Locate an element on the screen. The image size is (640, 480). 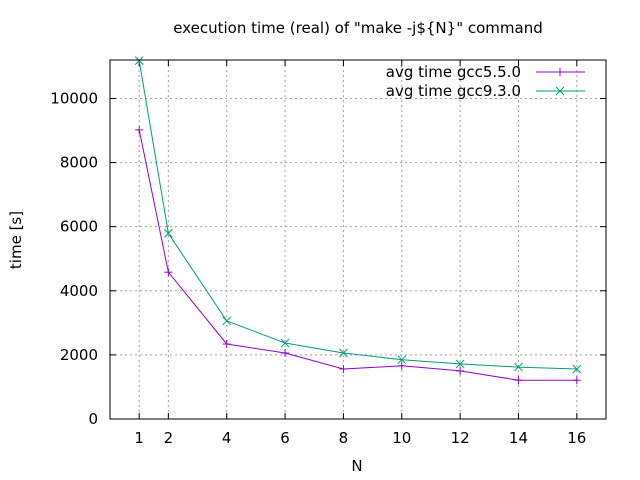
x-axis-label: N is located at coordinates (356, 466).